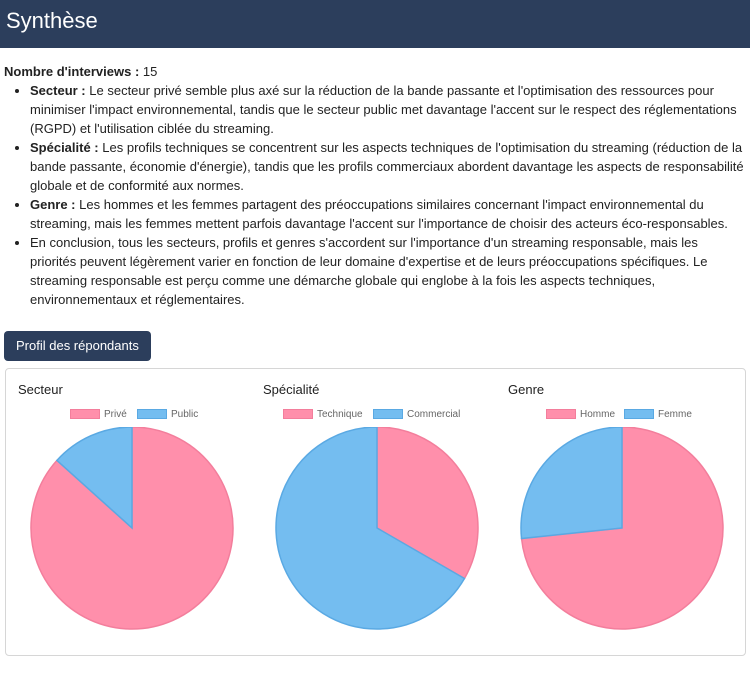  Describe the element at coordinates (340, 414) in the screenshot. I see `legend-label: Technique` at that location.